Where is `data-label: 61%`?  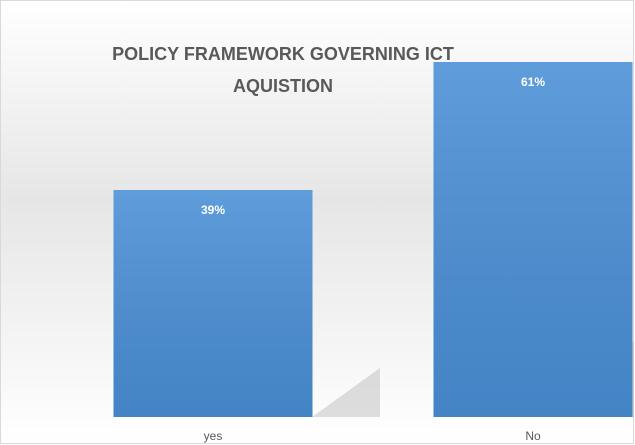
data-label: 61% is located at coordinates (533, 82).